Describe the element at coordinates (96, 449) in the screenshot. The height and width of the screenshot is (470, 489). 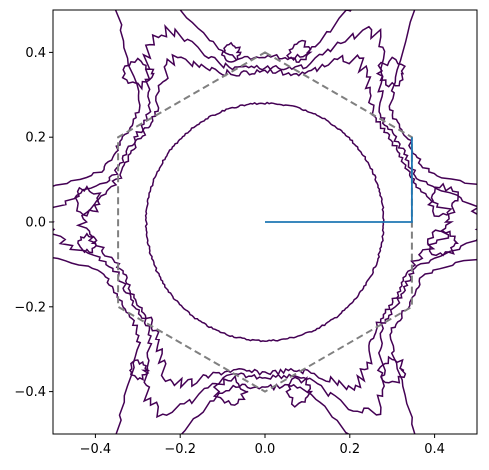
I see `x-tick-label: −0.4` at that location.